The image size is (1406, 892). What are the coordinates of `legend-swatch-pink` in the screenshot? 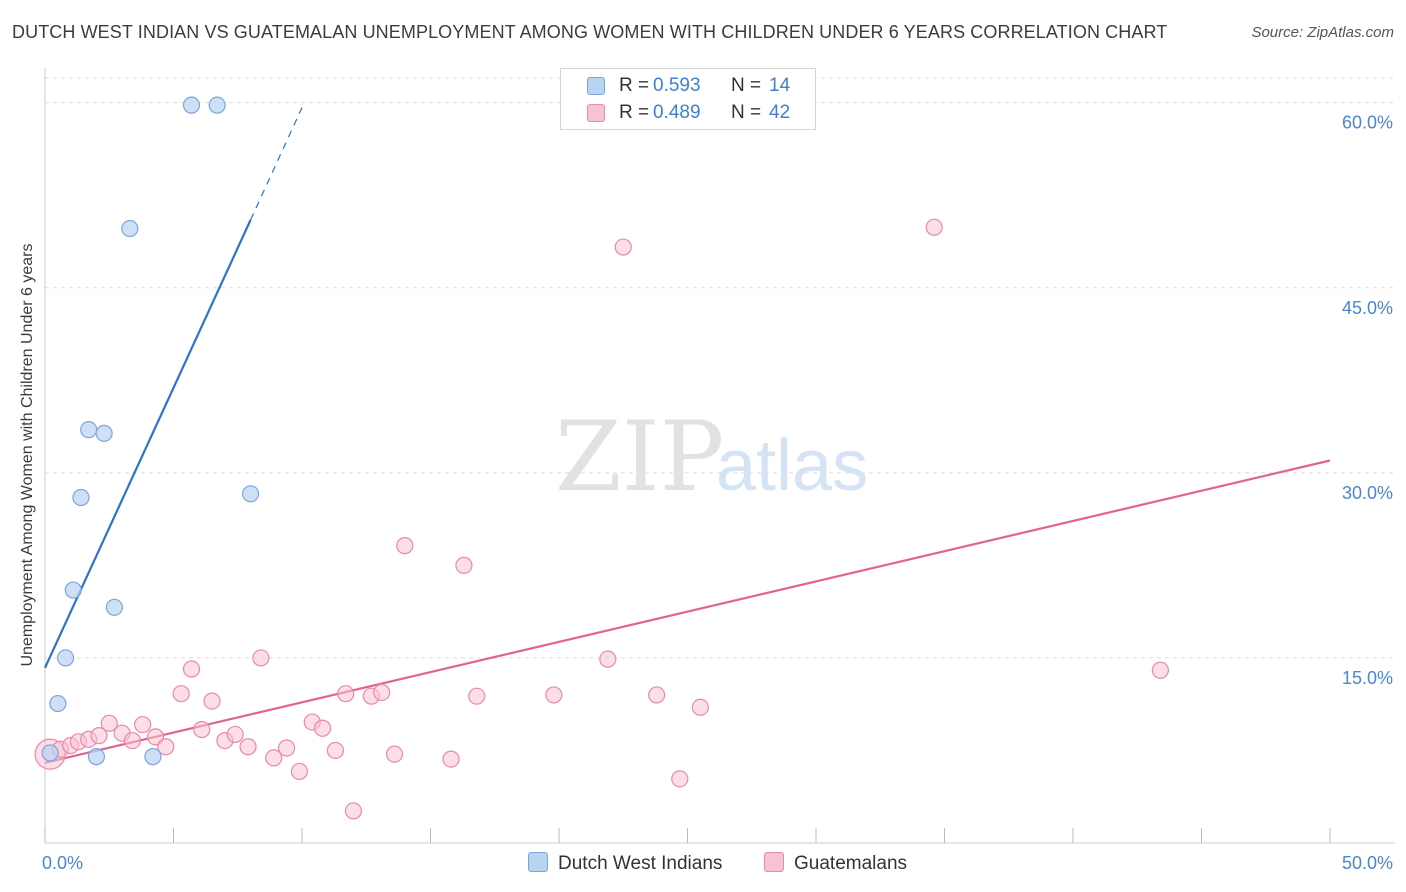 It's located at (596, 113).